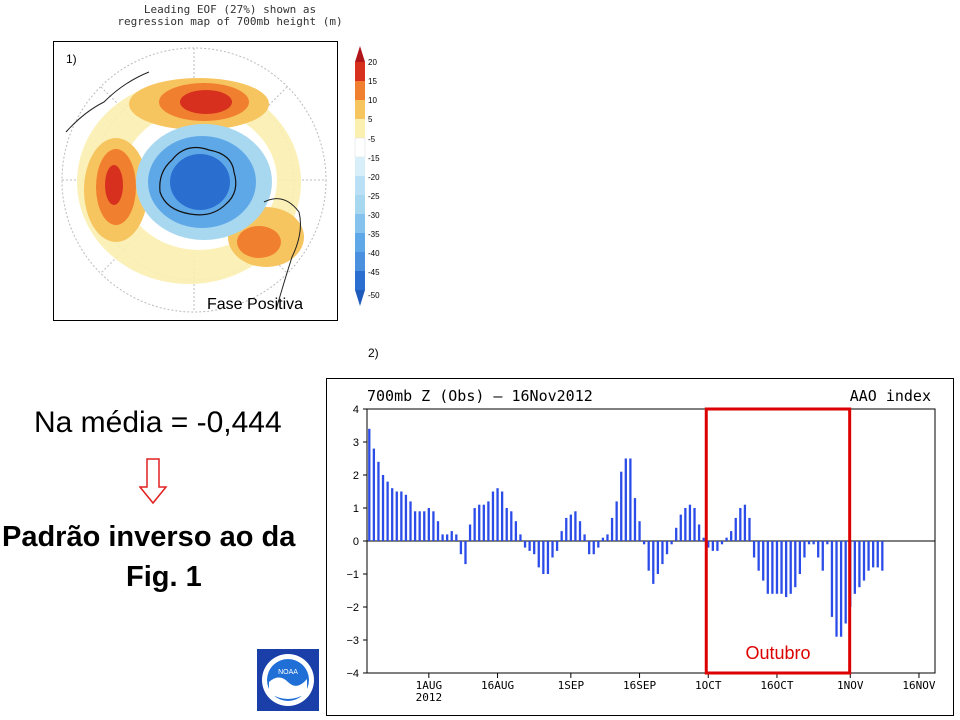 This screenshot has width=960, height=720. Describe the element at coordinates (372, 81) in the screenshot. I see `colorbar-tick-label: 15` at that location.